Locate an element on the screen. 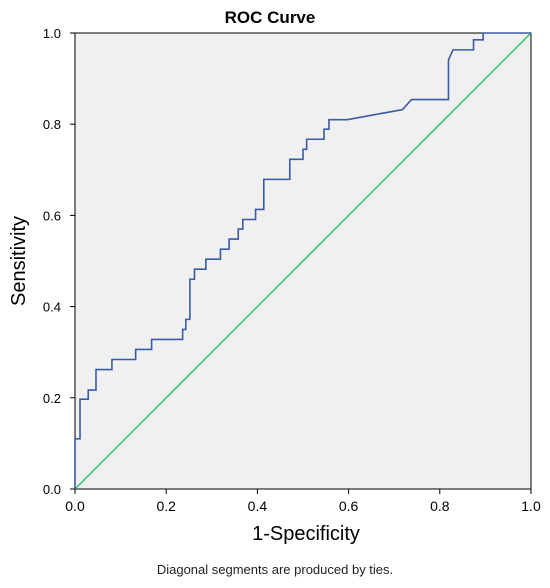 Image resolution: width=550 pixels, height=588 pixels. footnote-caption: Diagonal segments are produced by ties. is located at coordinates (275, 569).